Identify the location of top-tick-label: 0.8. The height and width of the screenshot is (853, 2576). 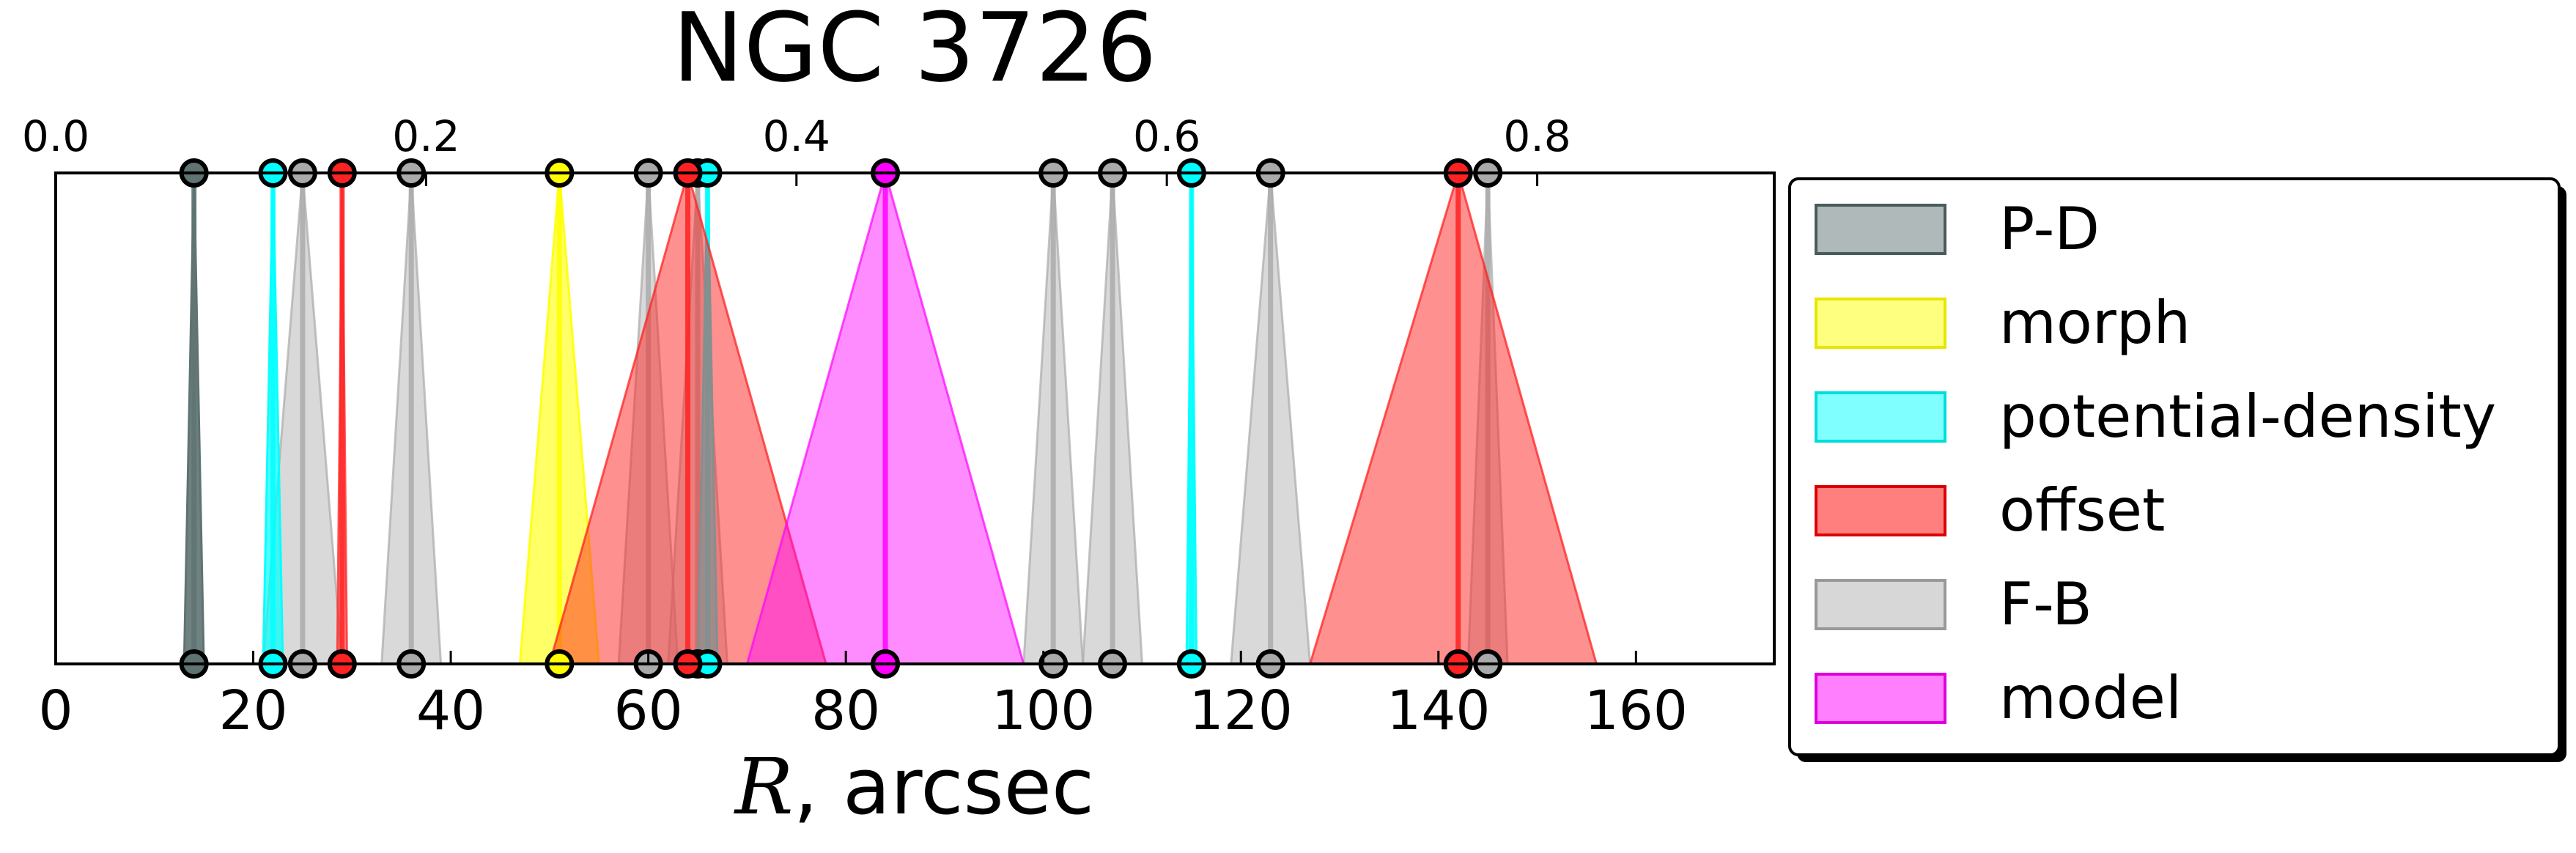
(1537, 136).